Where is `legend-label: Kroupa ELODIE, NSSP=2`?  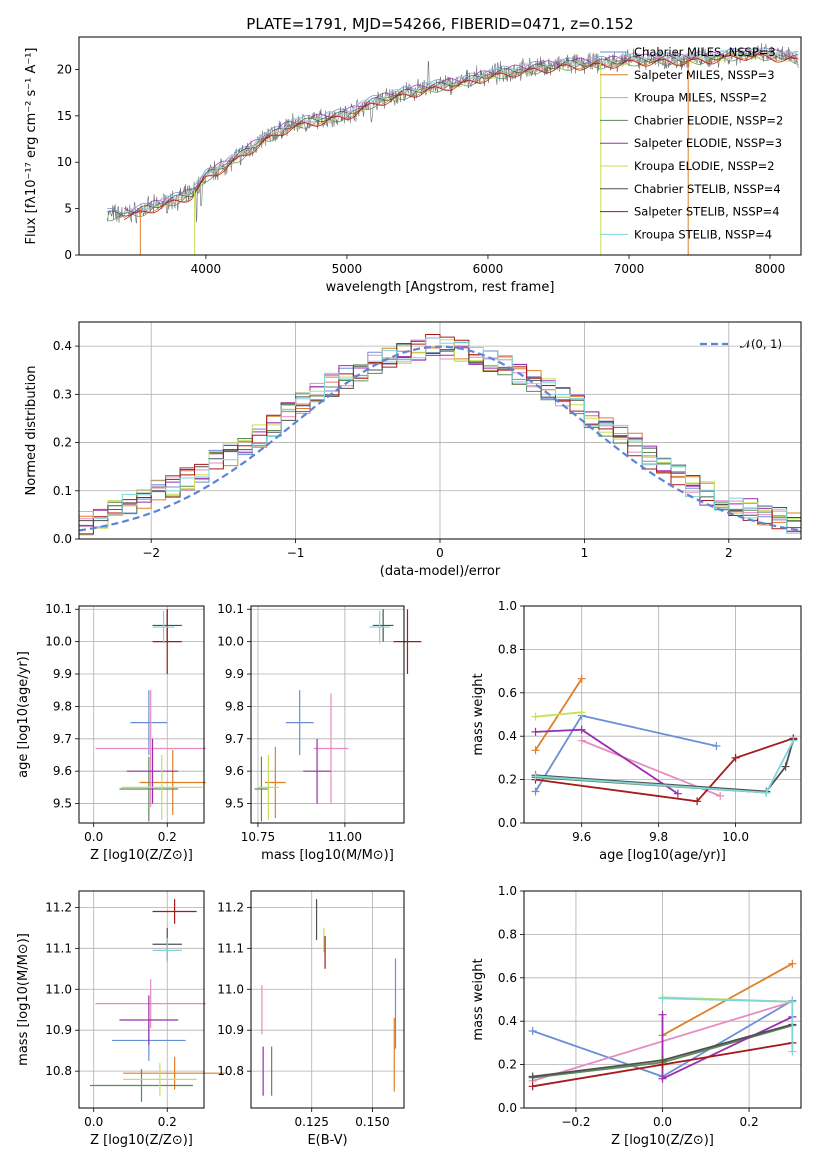
legend-label: Kroupa ELODIE, NSSP=2 is located at coordinates (704, 166).